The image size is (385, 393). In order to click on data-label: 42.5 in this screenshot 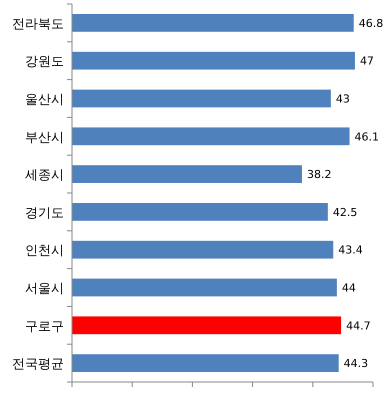, I will do `click(345, 212)`.